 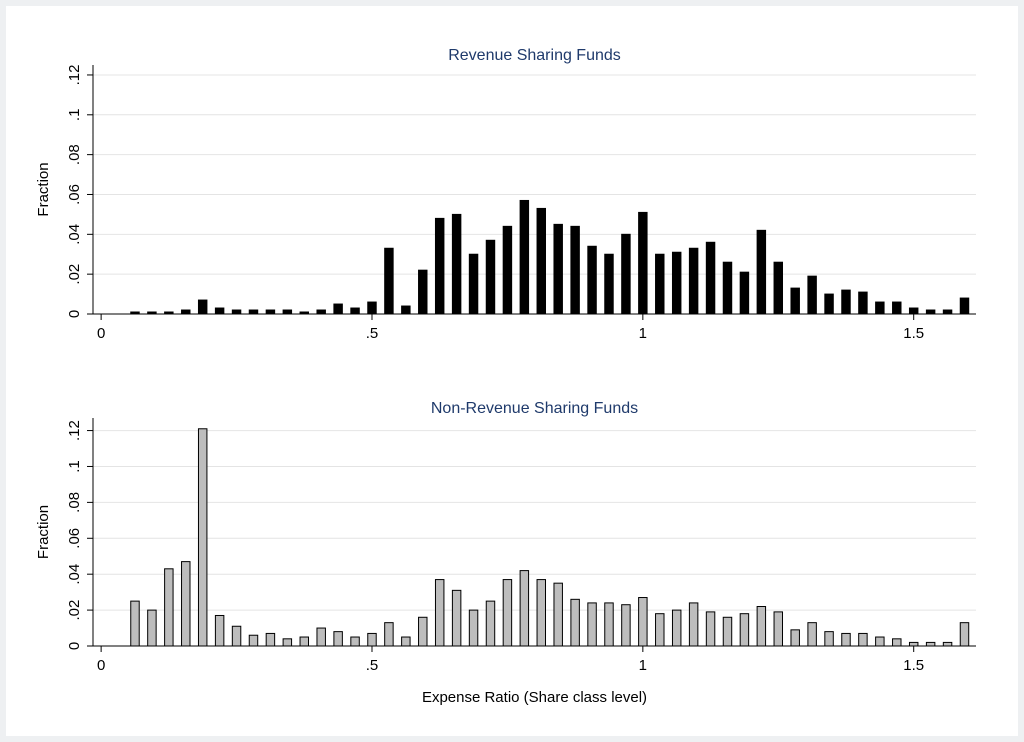 I want to click on chart-title: Revenue Sharing Funds, so click(x=534, y=55).